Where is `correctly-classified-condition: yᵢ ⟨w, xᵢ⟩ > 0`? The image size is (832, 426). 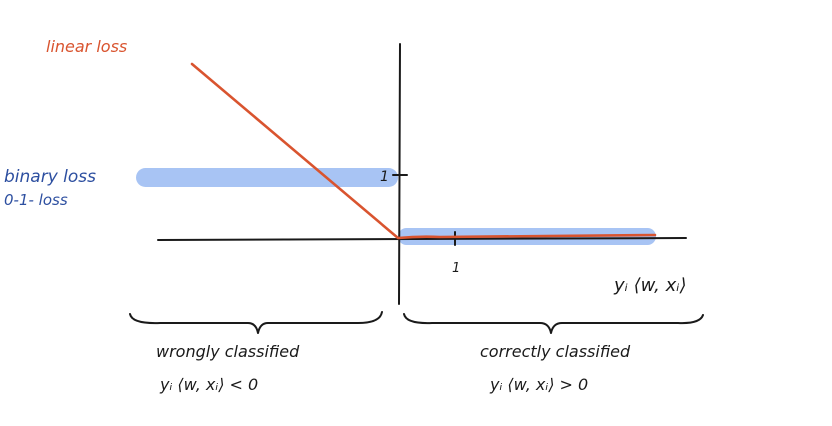
correctly-classified-condition: yᵢ ⟨w, xᵢ⟩ > 0 is located at coordinates (538, 384).